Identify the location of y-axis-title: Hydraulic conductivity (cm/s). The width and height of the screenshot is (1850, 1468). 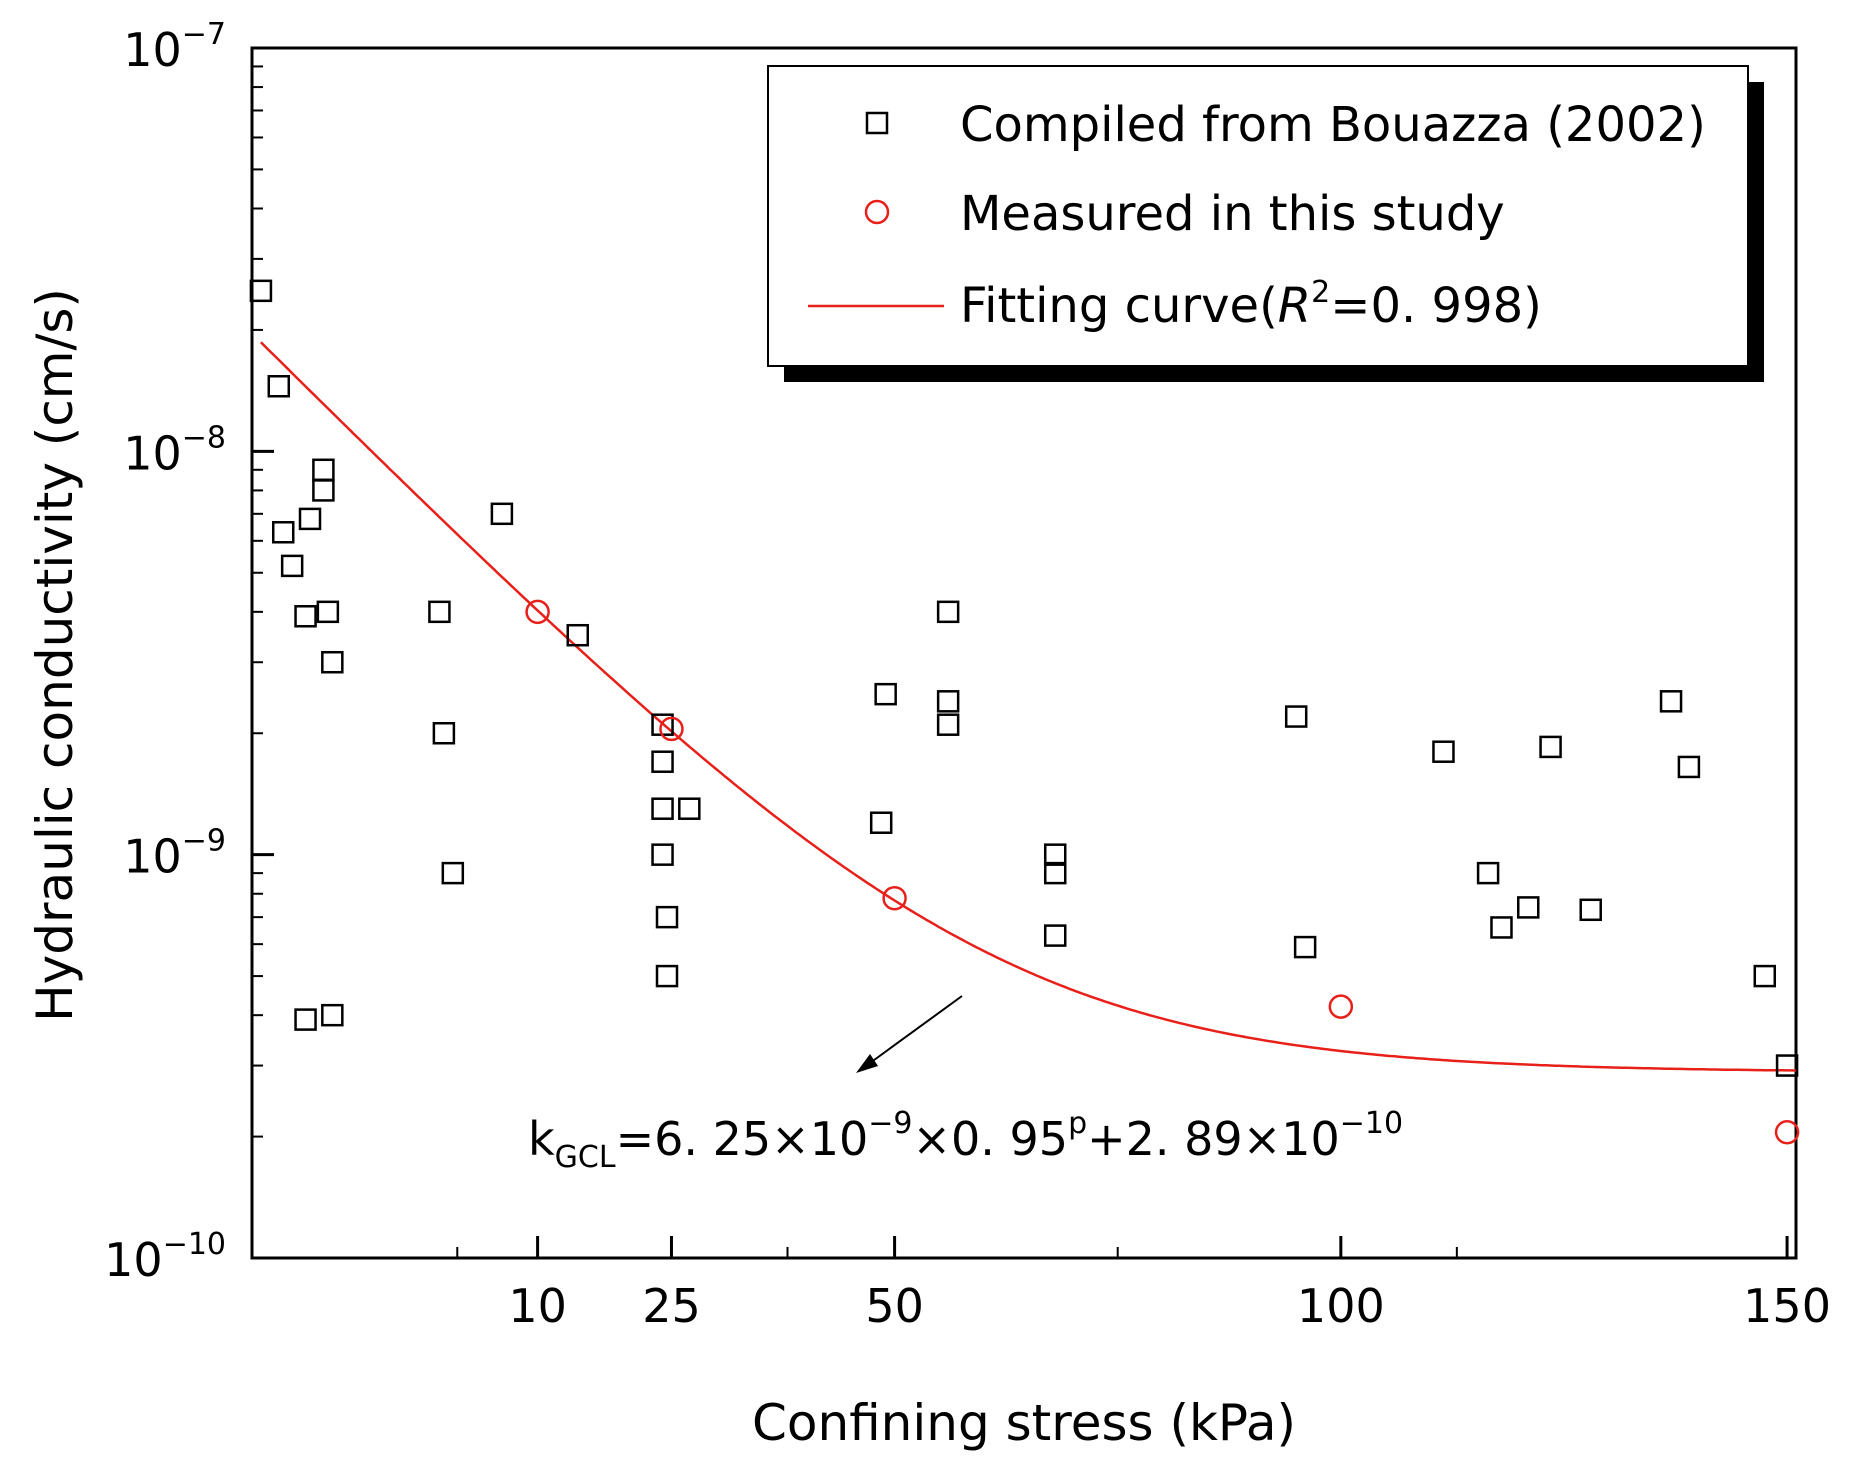
(55, 655).